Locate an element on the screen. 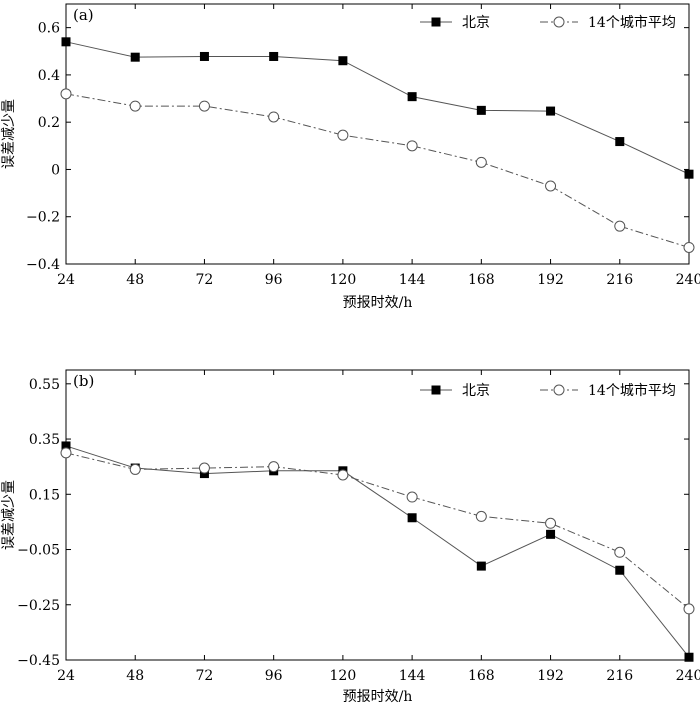  y-tick-label: 0.55 is located at coordinates (44, 385).